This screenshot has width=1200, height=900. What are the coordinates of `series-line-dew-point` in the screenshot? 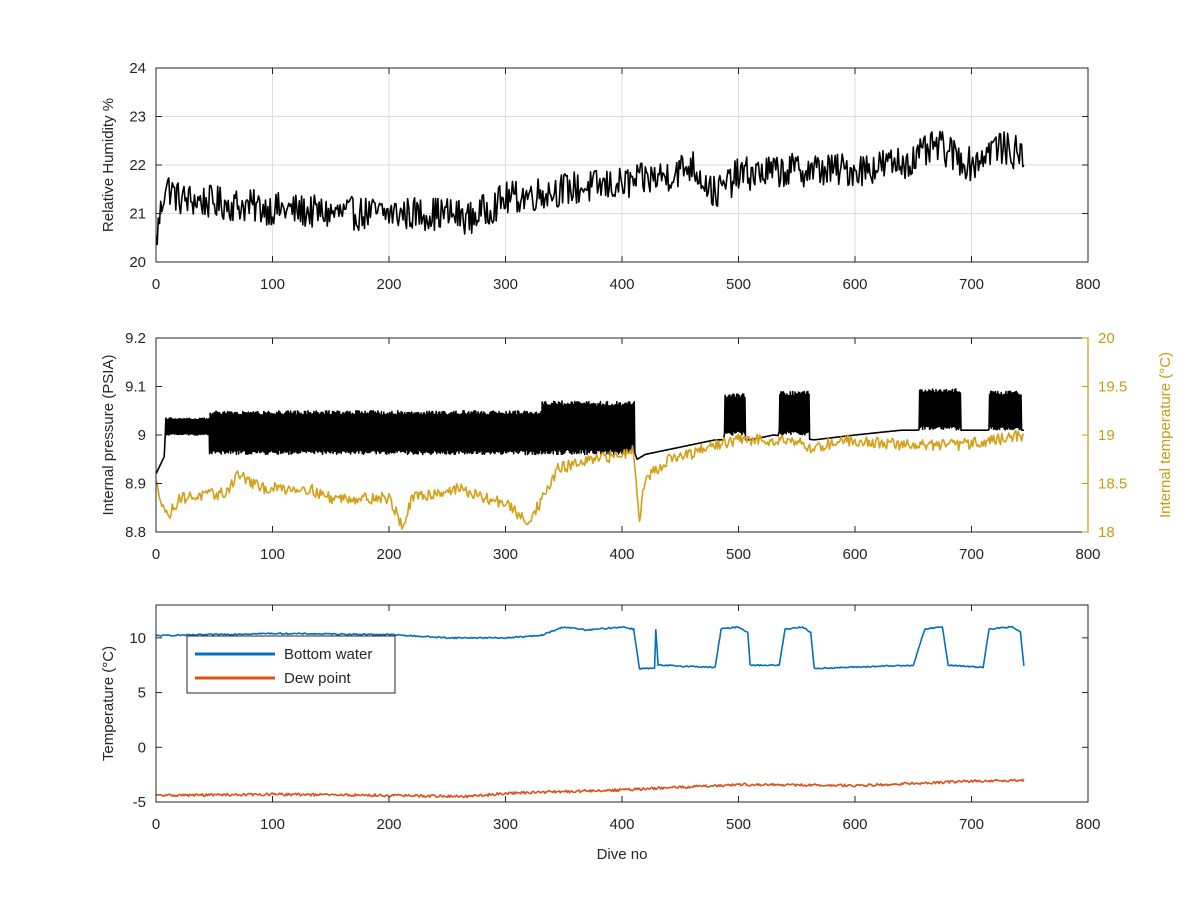 It's located at (590, 788).